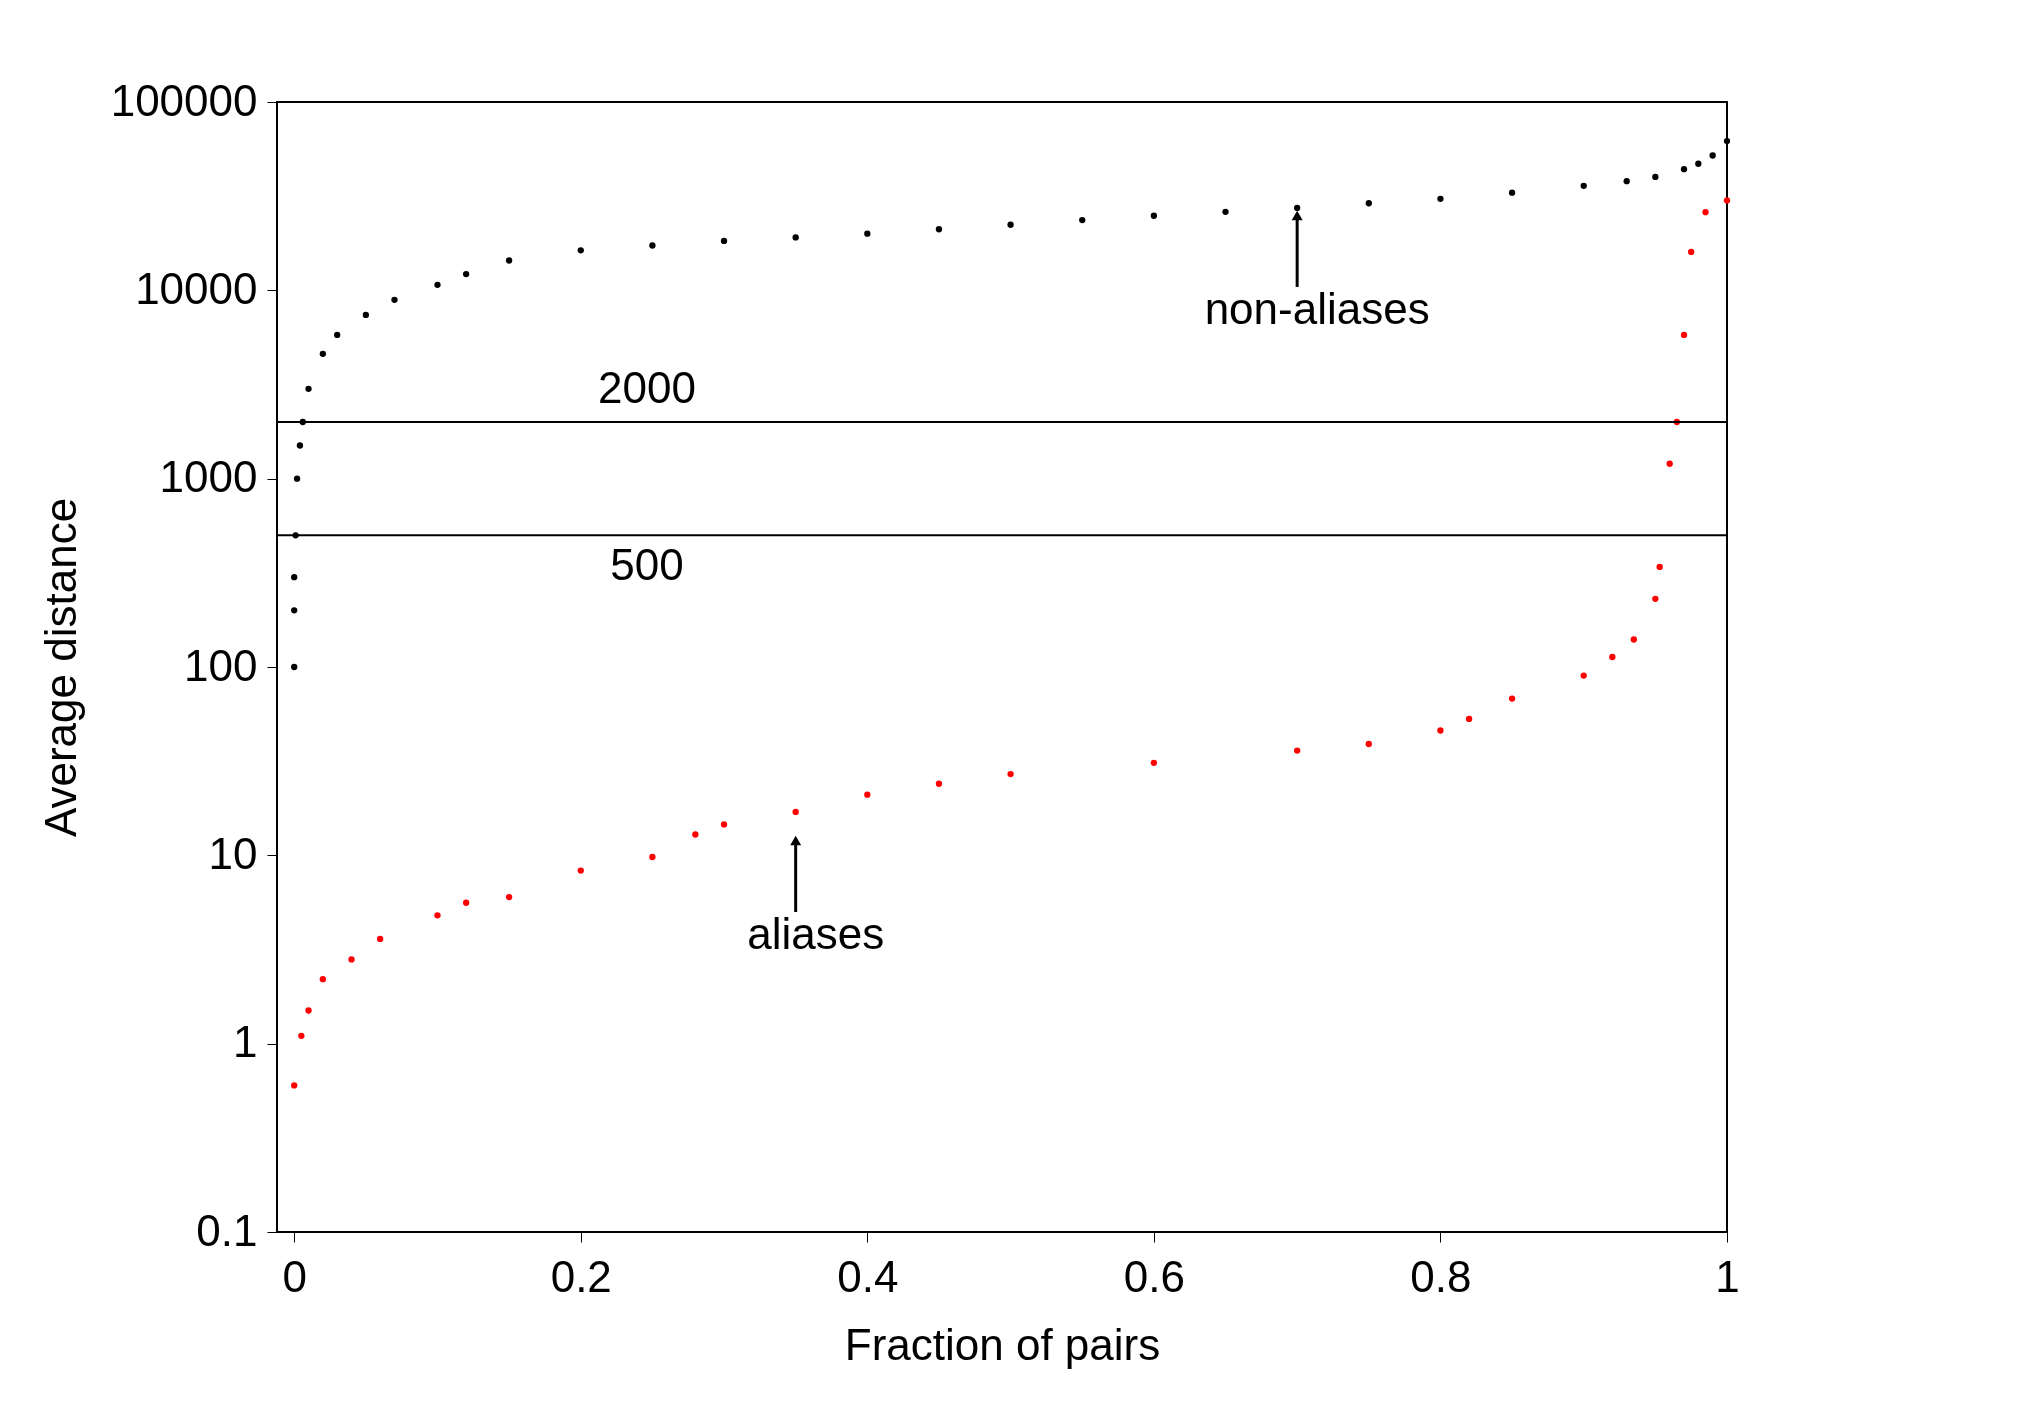  What do you see at coordinates (647, 565) in the screenshot?
I see `ref-line-label: 500` at bounding box center [647, 565].